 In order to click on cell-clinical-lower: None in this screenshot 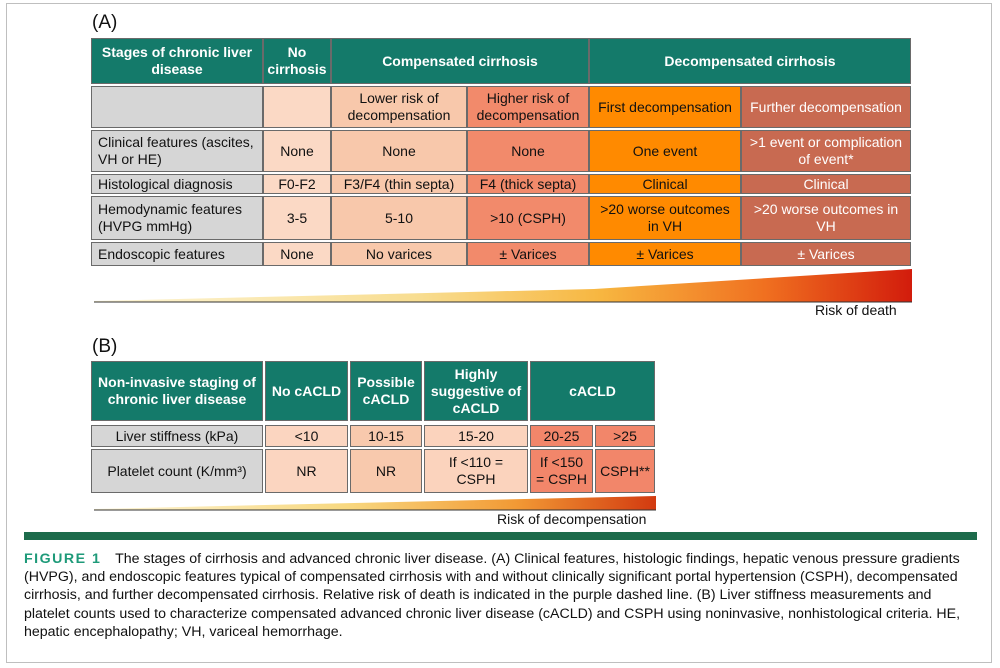, I will do `click(399, 151)`.